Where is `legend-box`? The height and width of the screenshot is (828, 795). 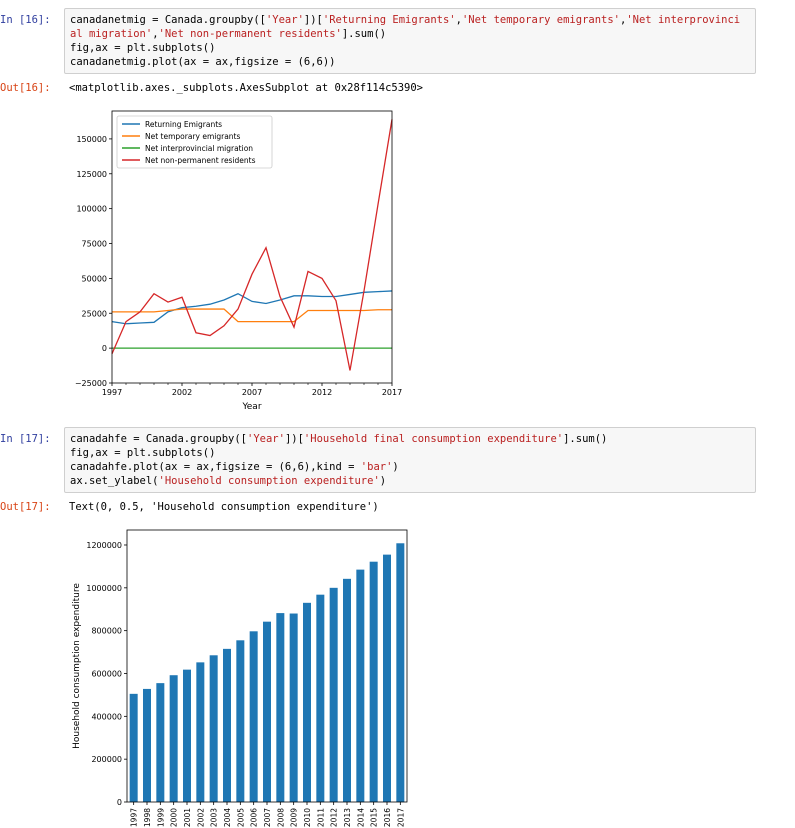
legend-box is located at coordinates (194, 142).